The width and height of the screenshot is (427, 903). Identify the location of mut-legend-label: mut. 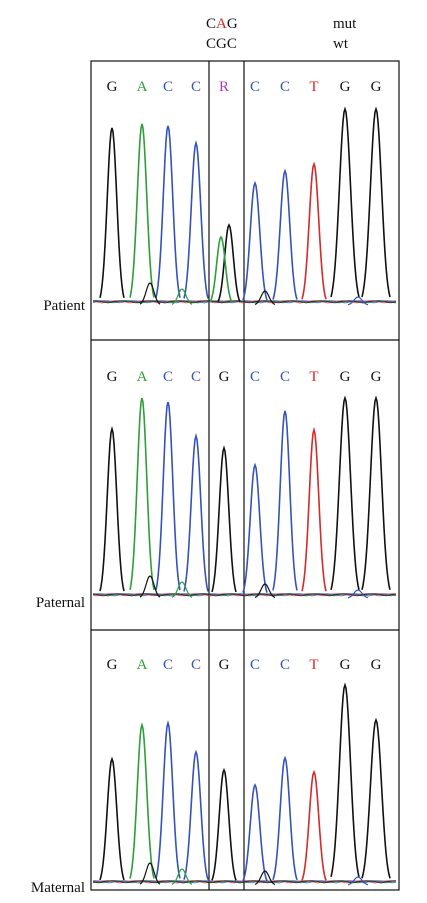
(345, 24).